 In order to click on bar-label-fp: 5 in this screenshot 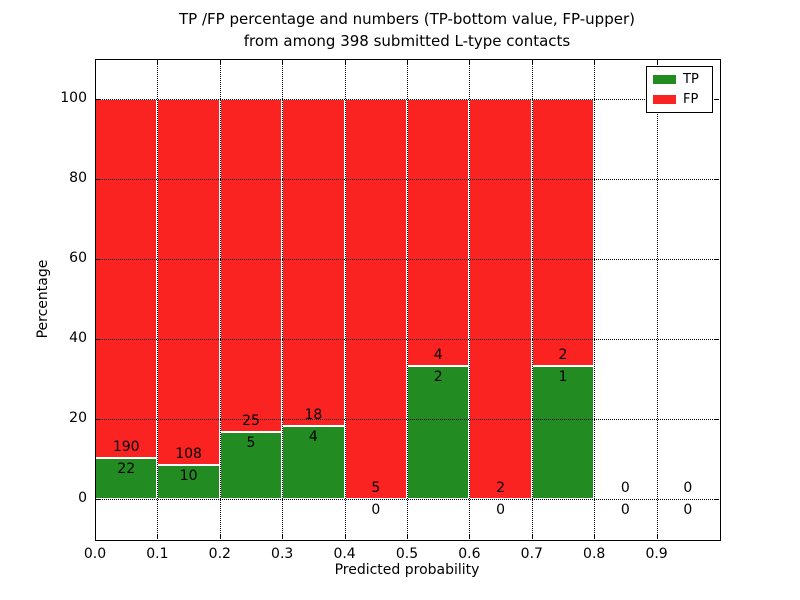, I will do `click(376, 488)`.